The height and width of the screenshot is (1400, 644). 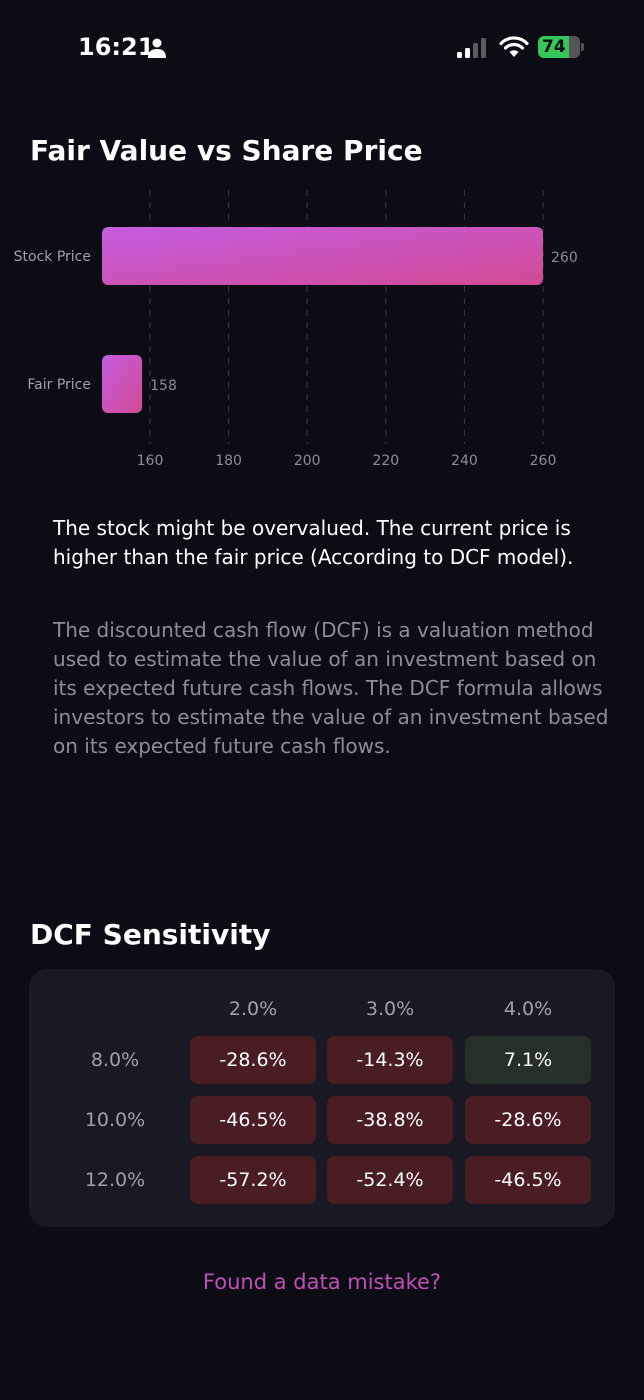 What do you see at coordinates (390, 1009) in the screenshot?
I see `column-header: 3.0%` at bounding box center [390, 1009].